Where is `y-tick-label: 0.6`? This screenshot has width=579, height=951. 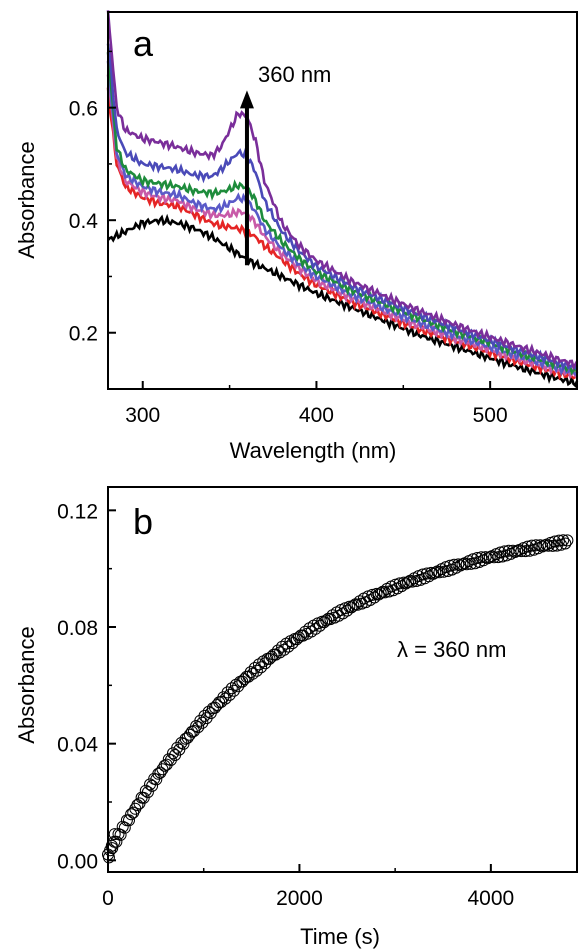 y-tick-label: 0.6 is located at coordinates (83, 109).